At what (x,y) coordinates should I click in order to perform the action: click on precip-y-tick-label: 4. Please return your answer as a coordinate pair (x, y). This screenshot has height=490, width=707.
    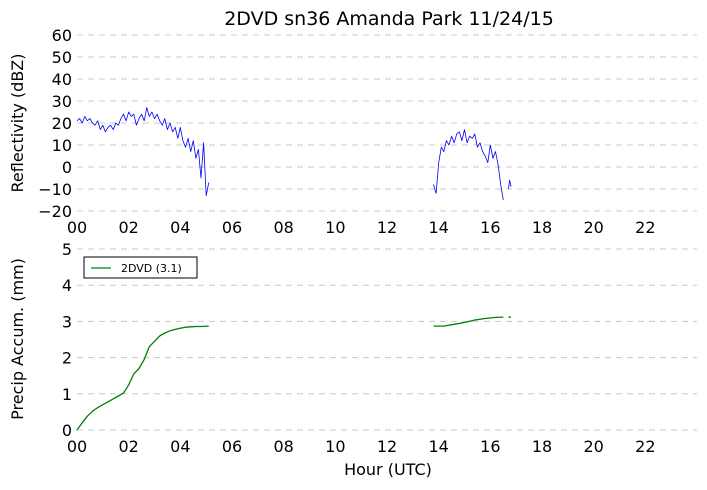
    Looking at the image, I should click on (67, 285).